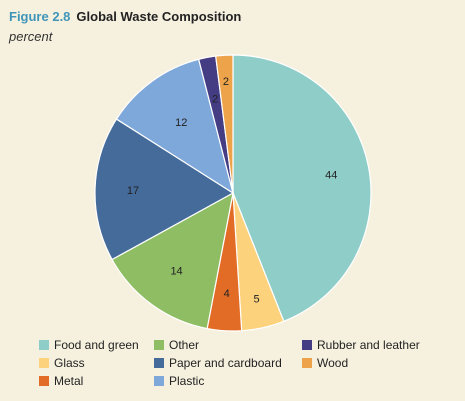 This screenshot has width=465, height=401. Describe the element at coordinates (224, 124) in the screenshot. I see `pie-slice-wood` at that location.